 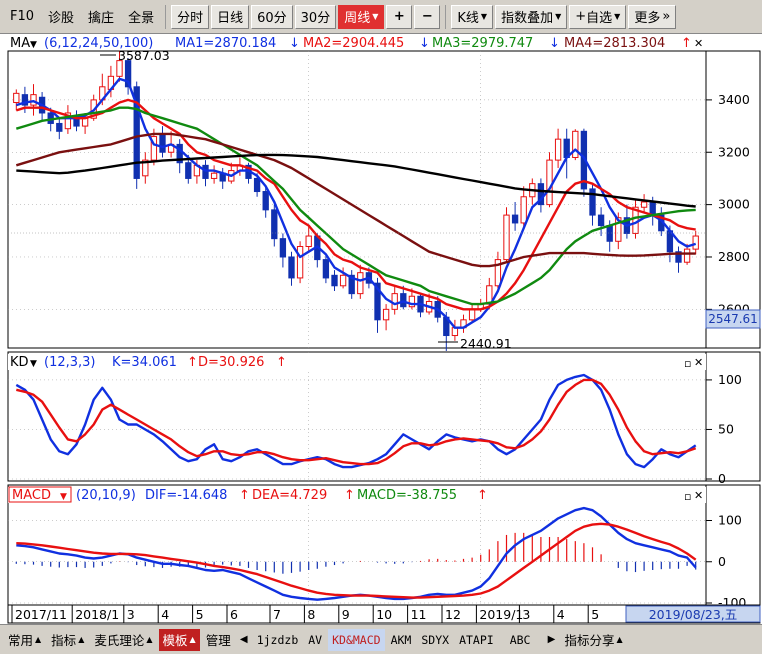 I want to click on chevron-up-icon: ▲, so click(x=149, y=639).